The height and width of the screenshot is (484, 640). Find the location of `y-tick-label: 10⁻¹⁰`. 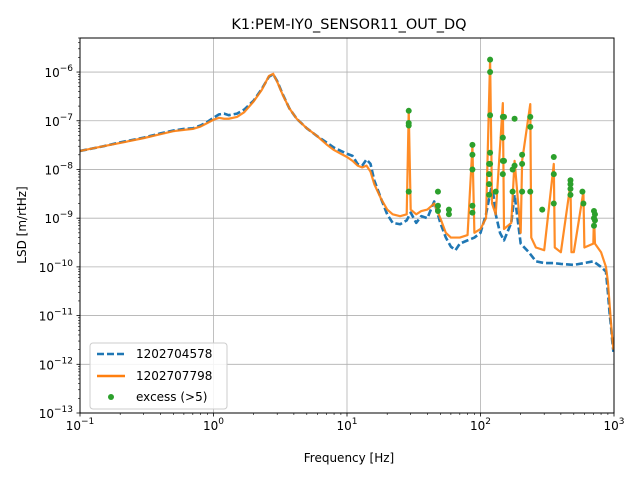

y-tick-label: 10⁻¹⁰ is located at coordinates (56, 267).